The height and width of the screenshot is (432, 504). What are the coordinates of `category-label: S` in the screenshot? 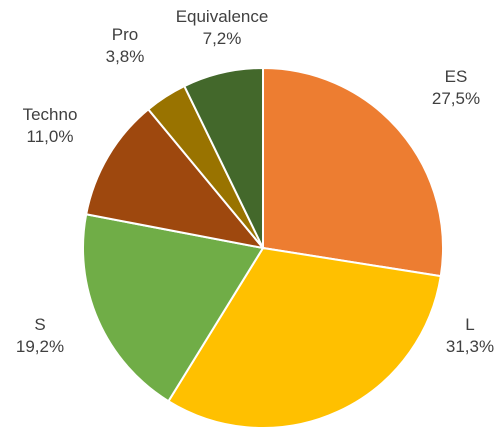 It's located at (39, 324).